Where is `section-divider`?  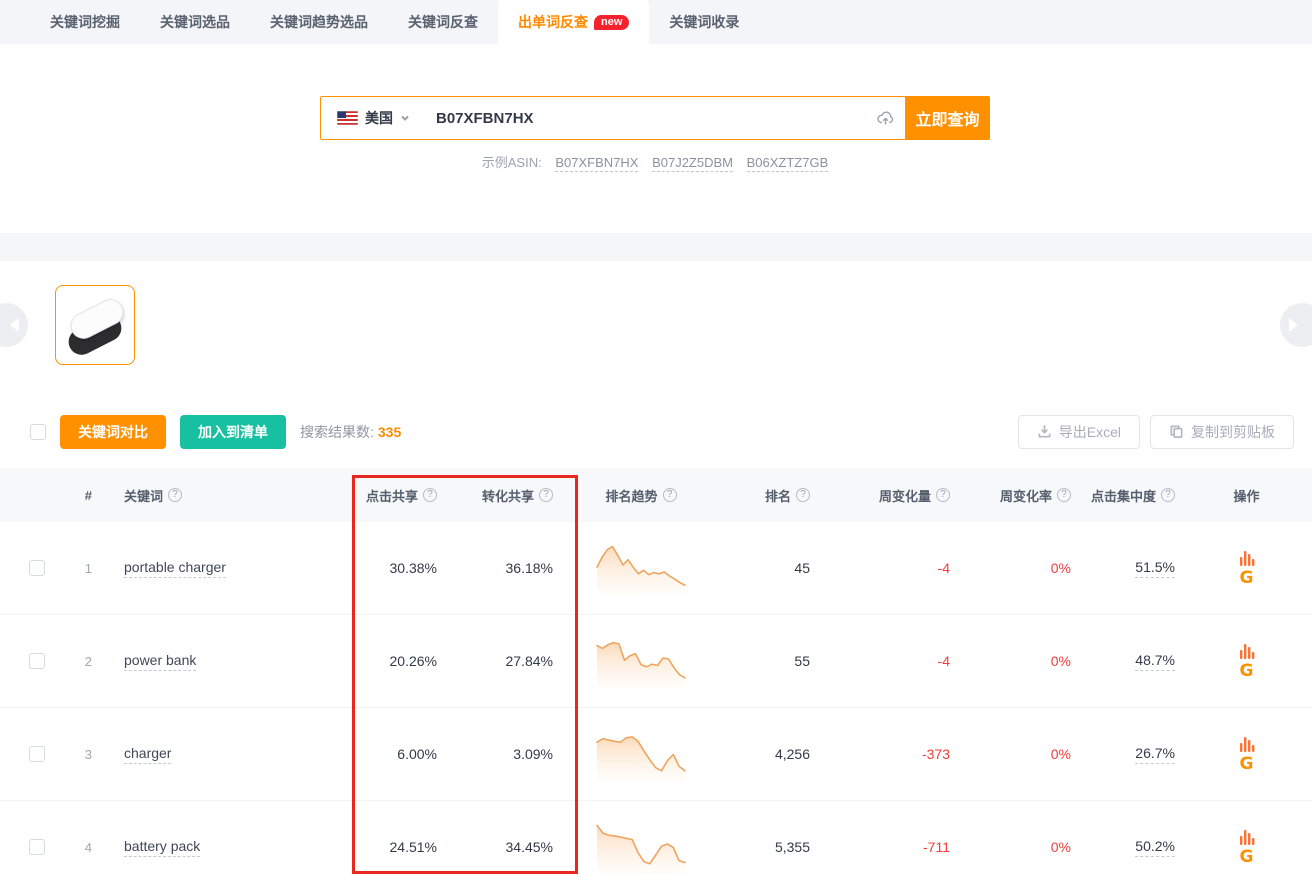 section-divider is located at coordinates (656, 247).